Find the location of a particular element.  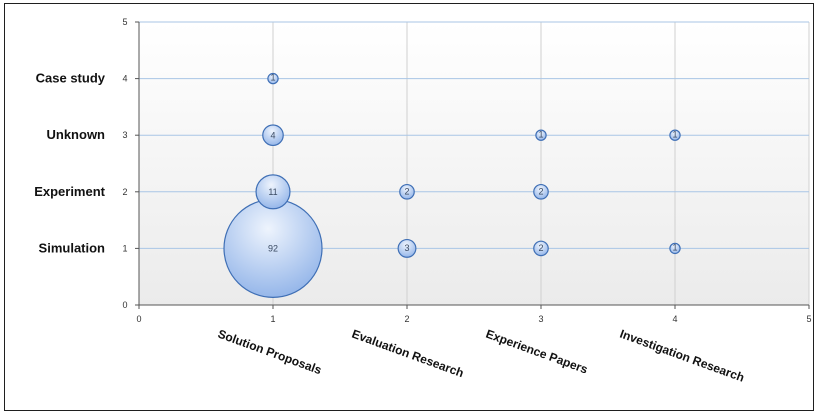

y-tick-label: 0 is located at coordinates (124, 305).